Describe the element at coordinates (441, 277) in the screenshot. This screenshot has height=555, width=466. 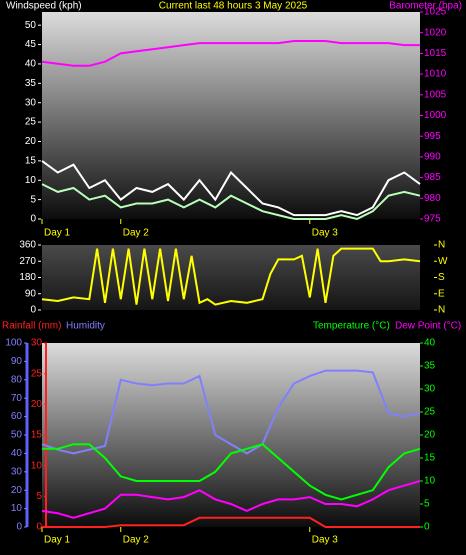
I see `y-tick-label: S` at that location.